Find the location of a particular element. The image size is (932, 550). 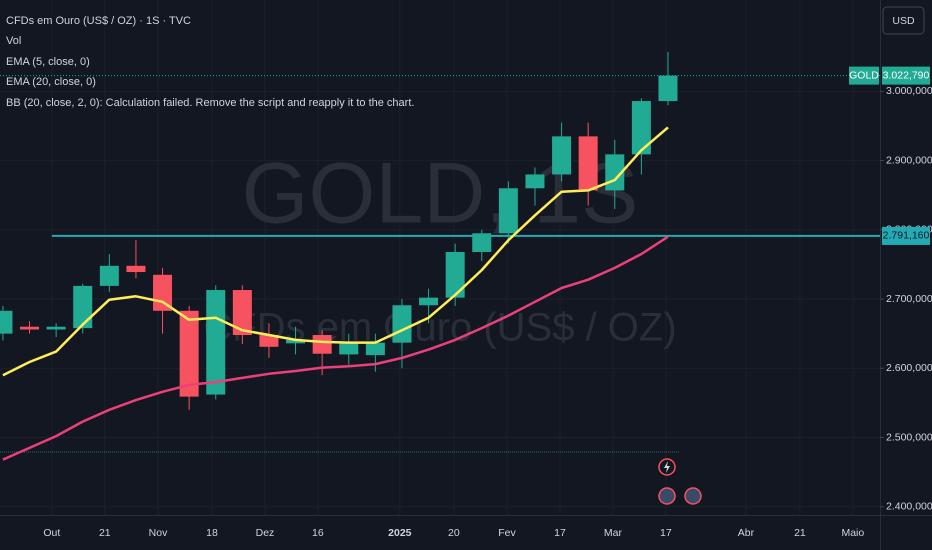

x-tick-label: 16 is located at coordinates (318, 533).